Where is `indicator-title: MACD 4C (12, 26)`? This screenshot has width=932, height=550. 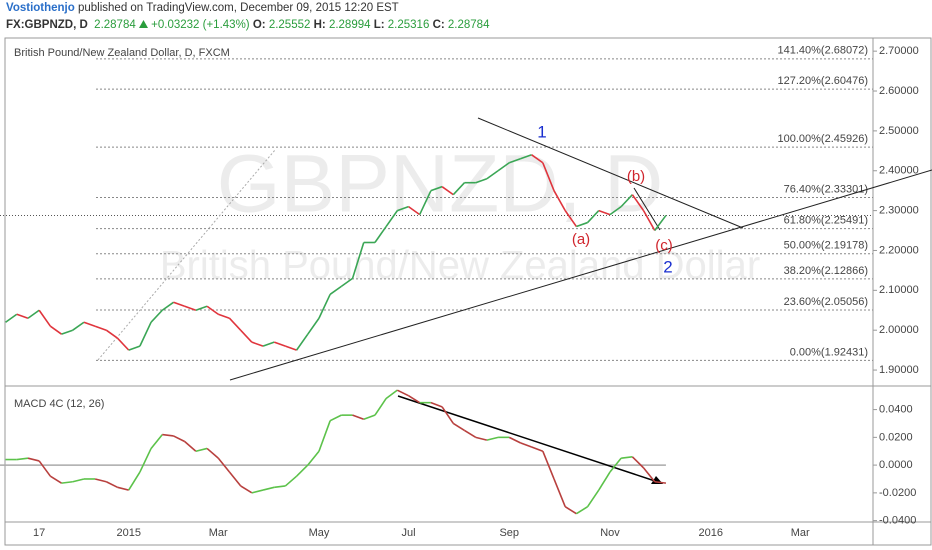
indicator-title: MACD 4C (12, 26) is located at coordinates (59, 404).